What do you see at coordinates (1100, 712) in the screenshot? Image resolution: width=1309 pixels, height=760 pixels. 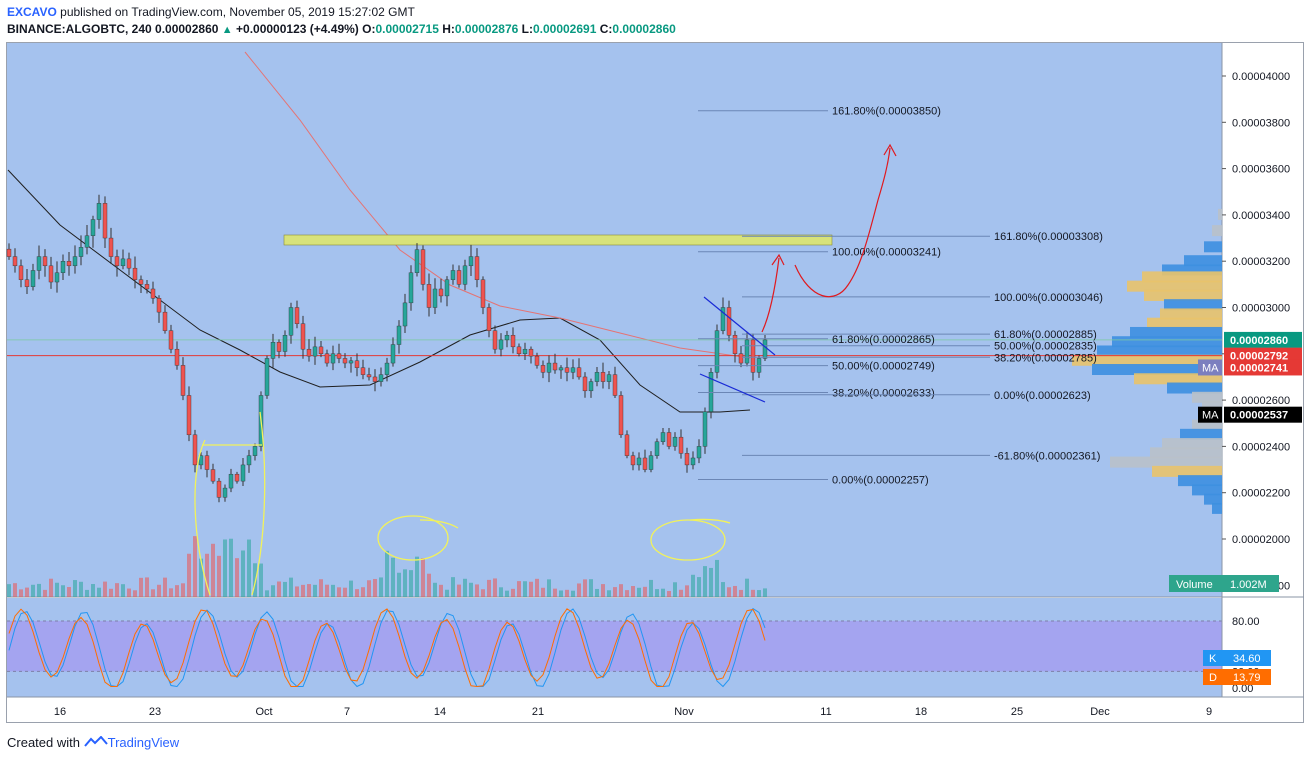 I see `time-tick-label: Dec` at bounding box center [1100, 712].